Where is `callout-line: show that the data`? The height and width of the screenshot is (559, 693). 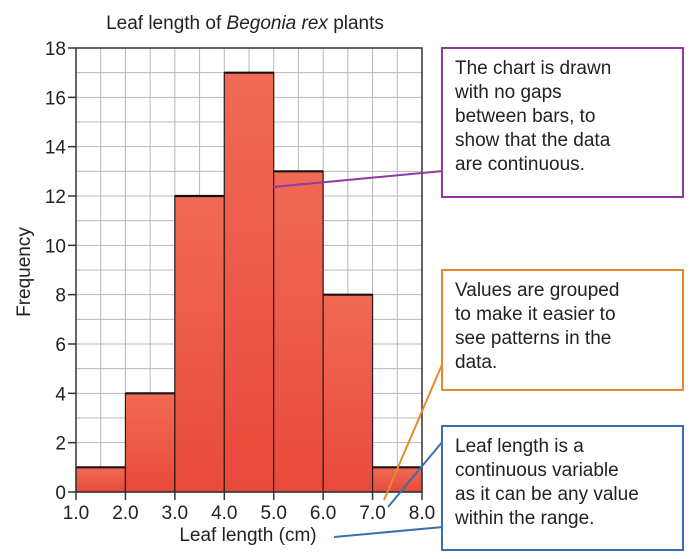 callout-line: show that the data is located at coordinates (533, 140).